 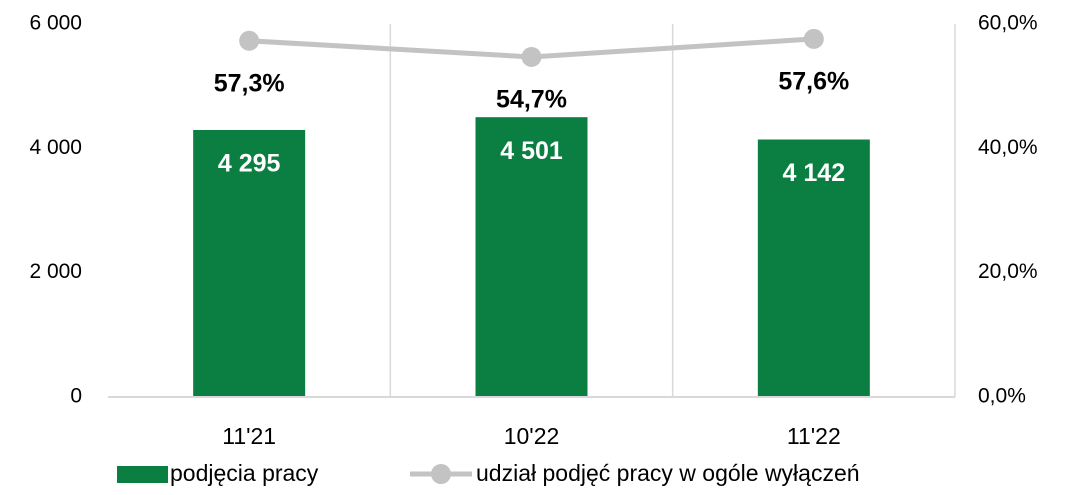 I want to click on data-label: 57,3%, so click(x=249, y=83).